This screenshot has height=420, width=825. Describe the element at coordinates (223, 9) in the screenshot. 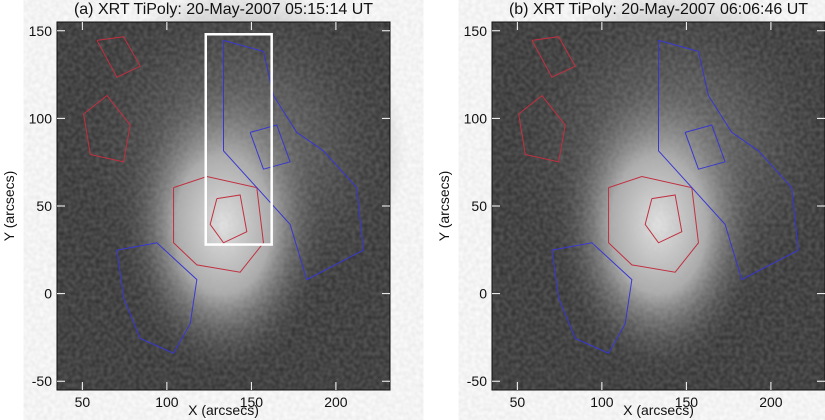

I see `panel-title: (a) XRT TiPoly: 20-May-2007 05:15:14 UT` at that location.